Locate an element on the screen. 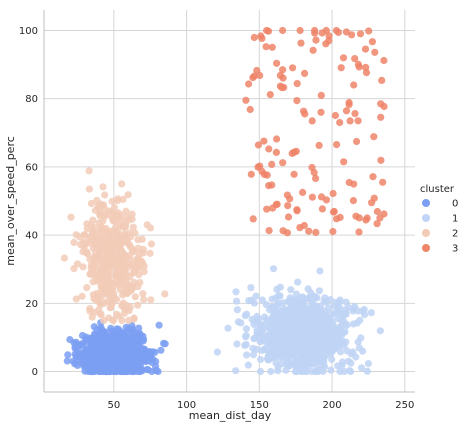  legend-items: 0 1 2 3 is located at coordinates (440, 227).